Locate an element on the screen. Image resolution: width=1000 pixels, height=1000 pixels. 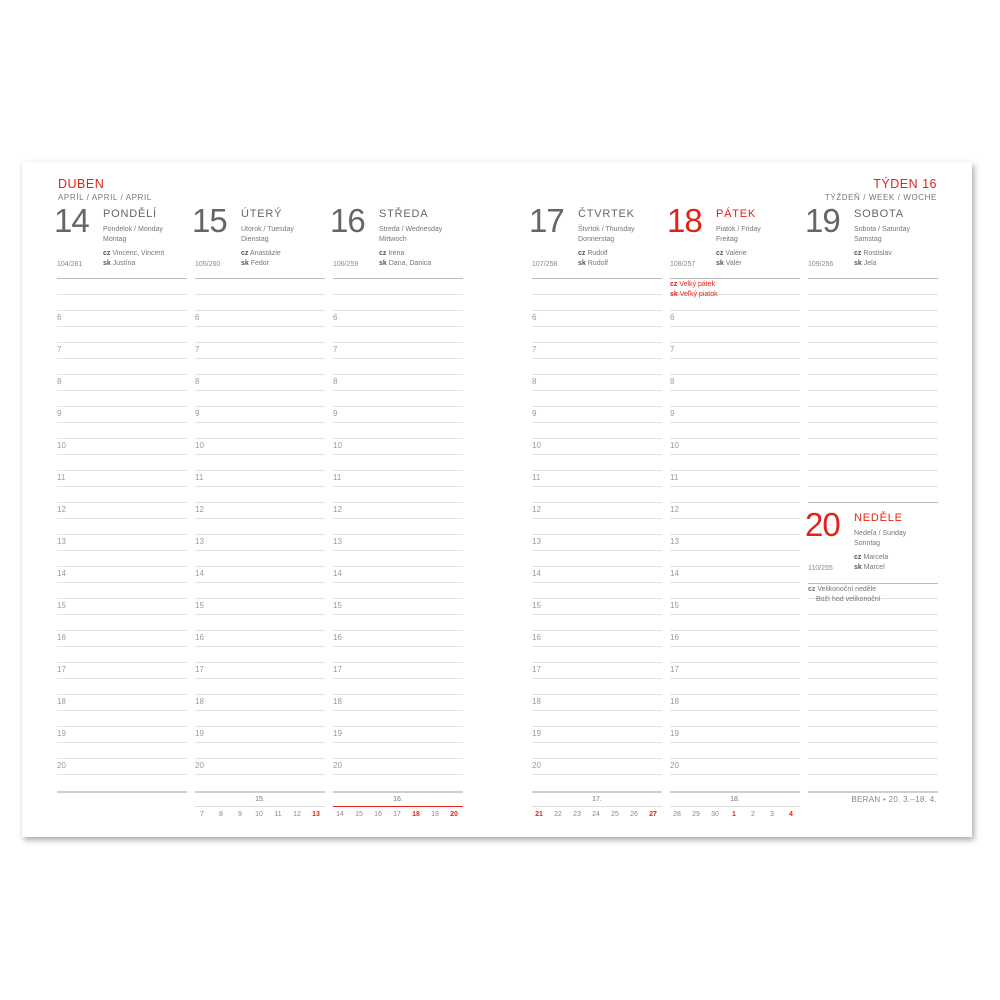
day-of-year: 105/260 is located at coordinates (208, 264).